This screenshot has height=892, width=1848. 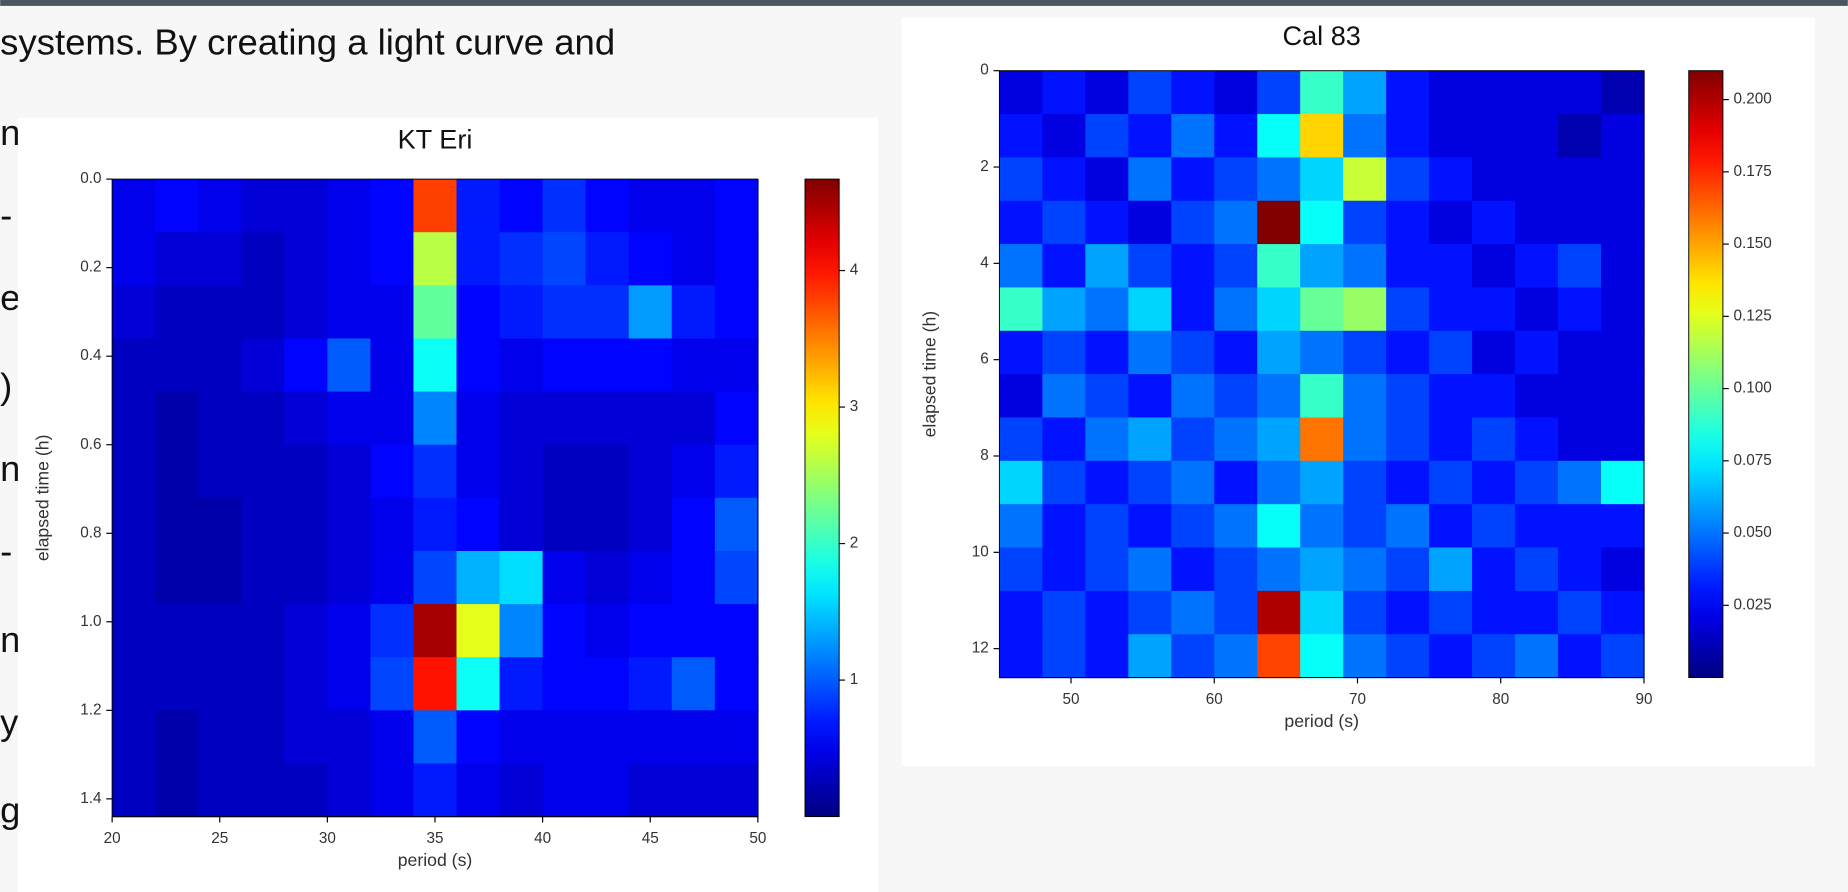 I want to click on slide-text-fragment: n, so click(x=10, y=132).